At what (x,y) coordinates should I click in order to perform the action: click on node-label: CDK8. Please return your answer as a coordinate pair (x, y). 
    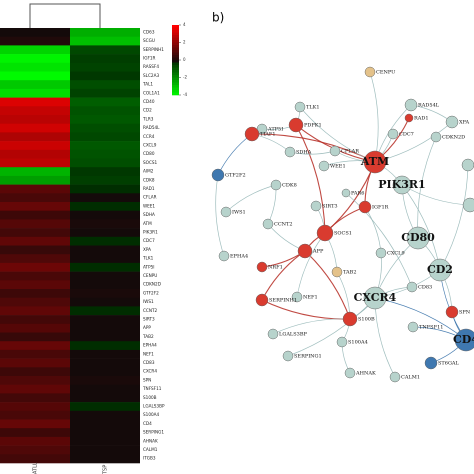
    Looking at the image, I should click on (289, 186).